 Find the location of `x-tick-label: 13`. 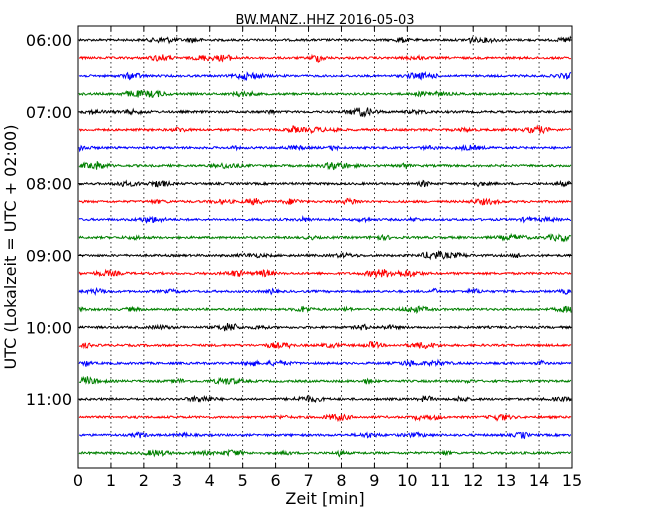

x-tick-label: 13 is located at coordinates (506, 480).